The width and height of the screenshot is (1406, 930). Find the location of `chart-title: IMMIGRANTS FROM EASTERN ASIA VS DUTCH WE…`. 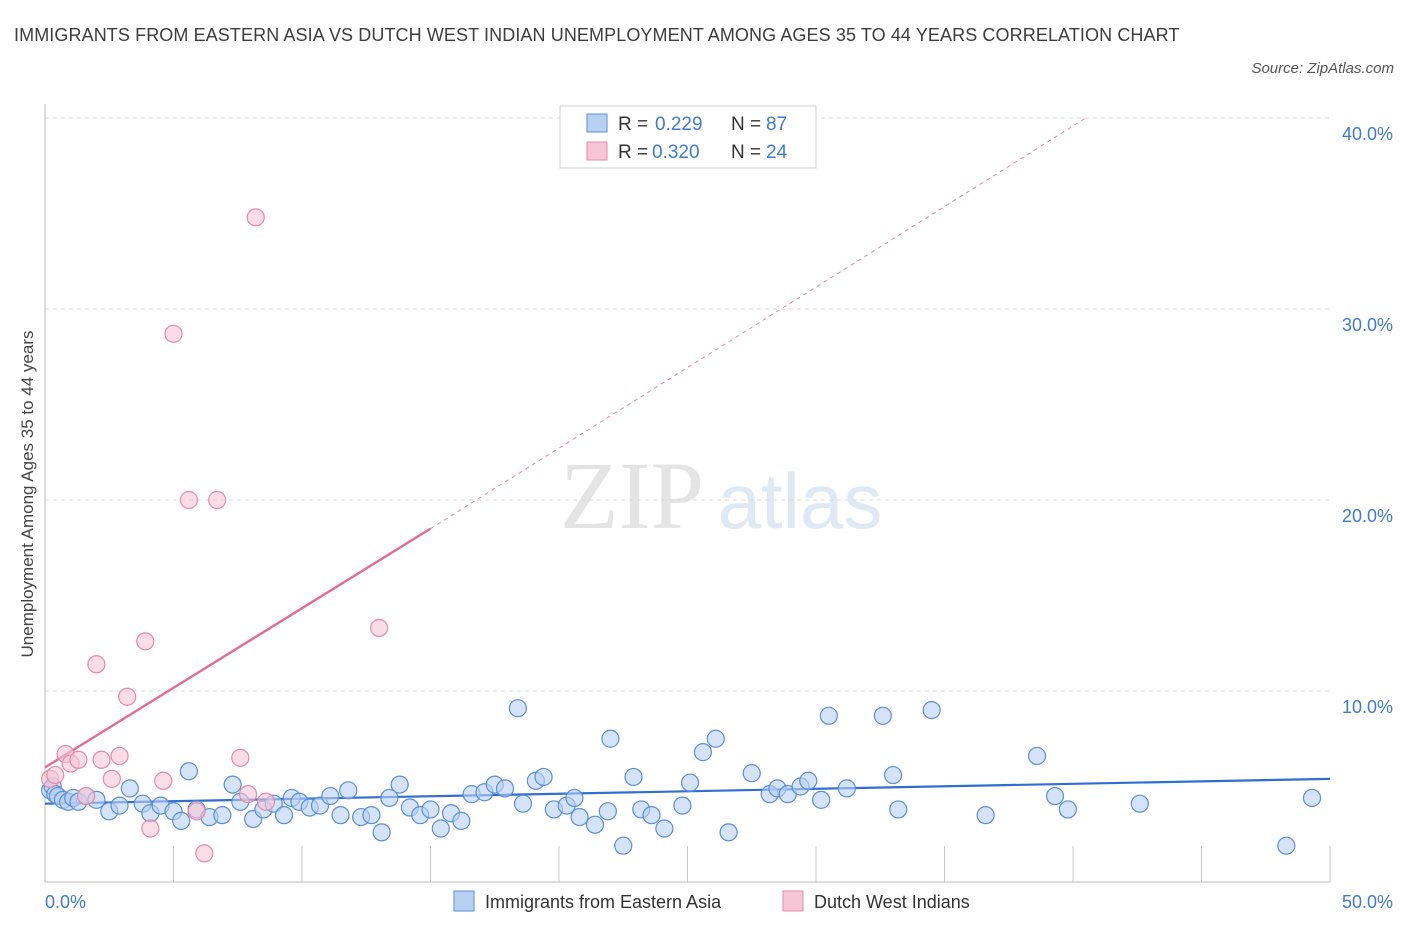

chart-title: IMMIGRANTS FROM EASTERN ASIA VS DUTCH WE… is located at coordinates (597, 35).